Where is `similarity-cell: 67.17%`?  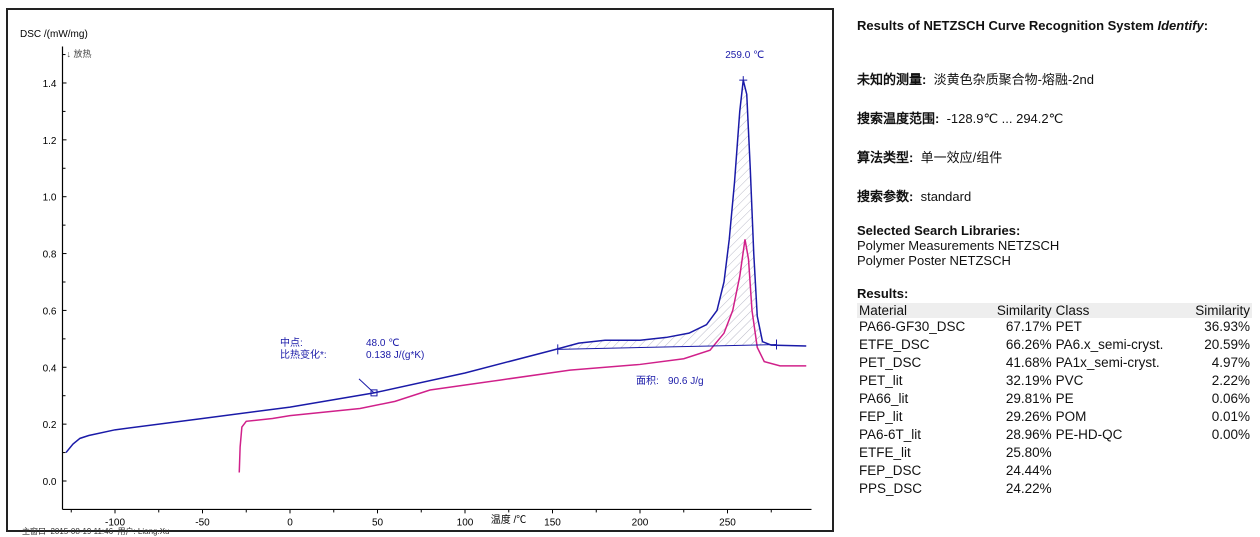 similarity-cell: 67.17% is located at coordinates (1028, 326).